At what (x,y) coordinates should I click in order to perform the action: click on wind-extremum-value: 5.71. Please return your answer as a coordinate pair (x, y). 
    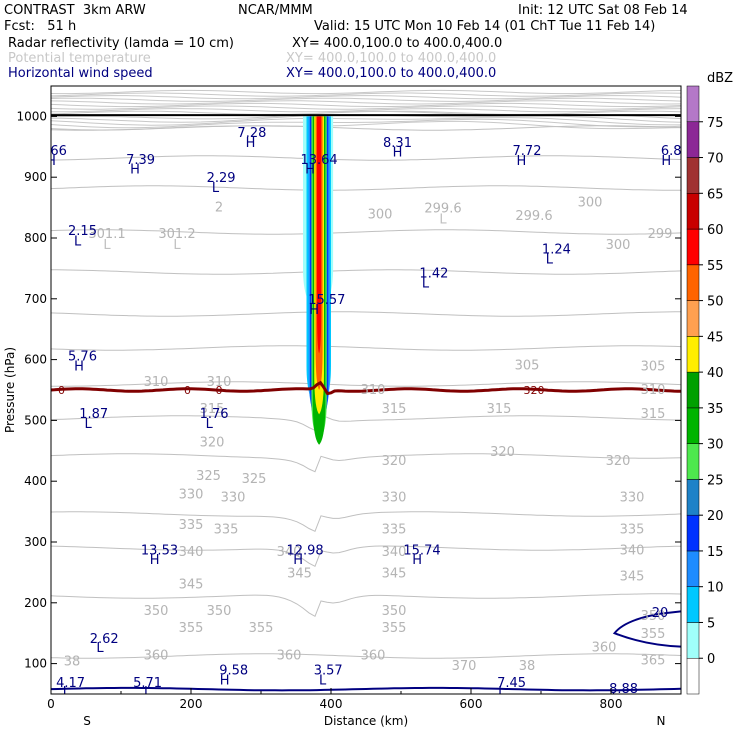
    Looking at the image, I should click on (147, 683).